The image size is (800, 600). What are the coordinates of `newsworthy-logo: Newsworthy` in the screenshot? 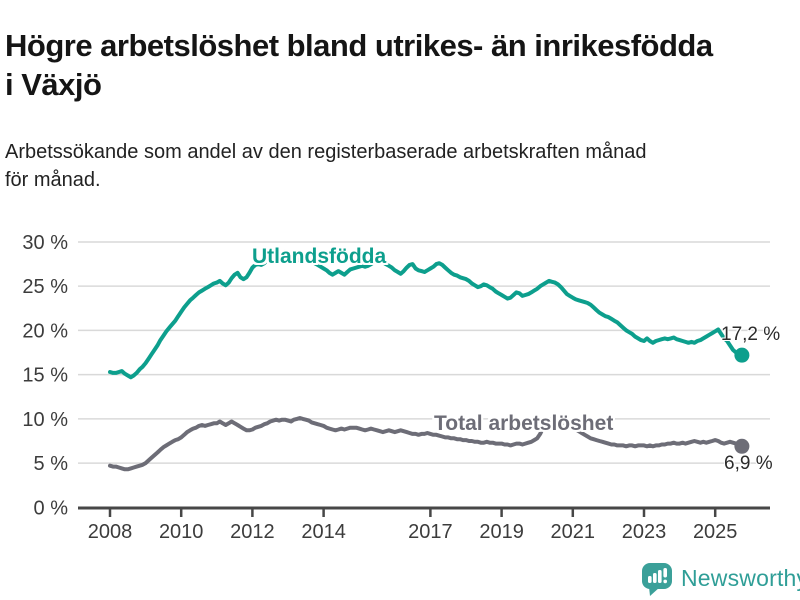 It's located at (720, 579).